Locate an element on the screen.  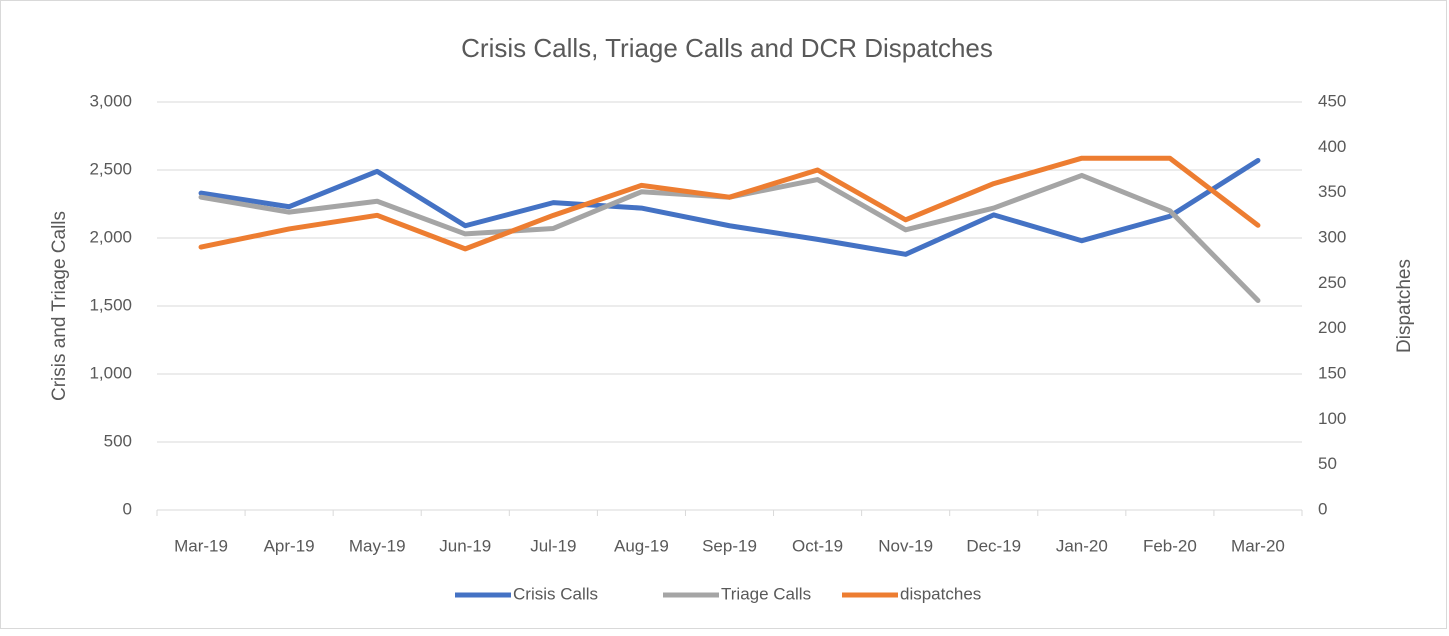
y2-tick-label: 300 is located at coordinates (1332, 236).